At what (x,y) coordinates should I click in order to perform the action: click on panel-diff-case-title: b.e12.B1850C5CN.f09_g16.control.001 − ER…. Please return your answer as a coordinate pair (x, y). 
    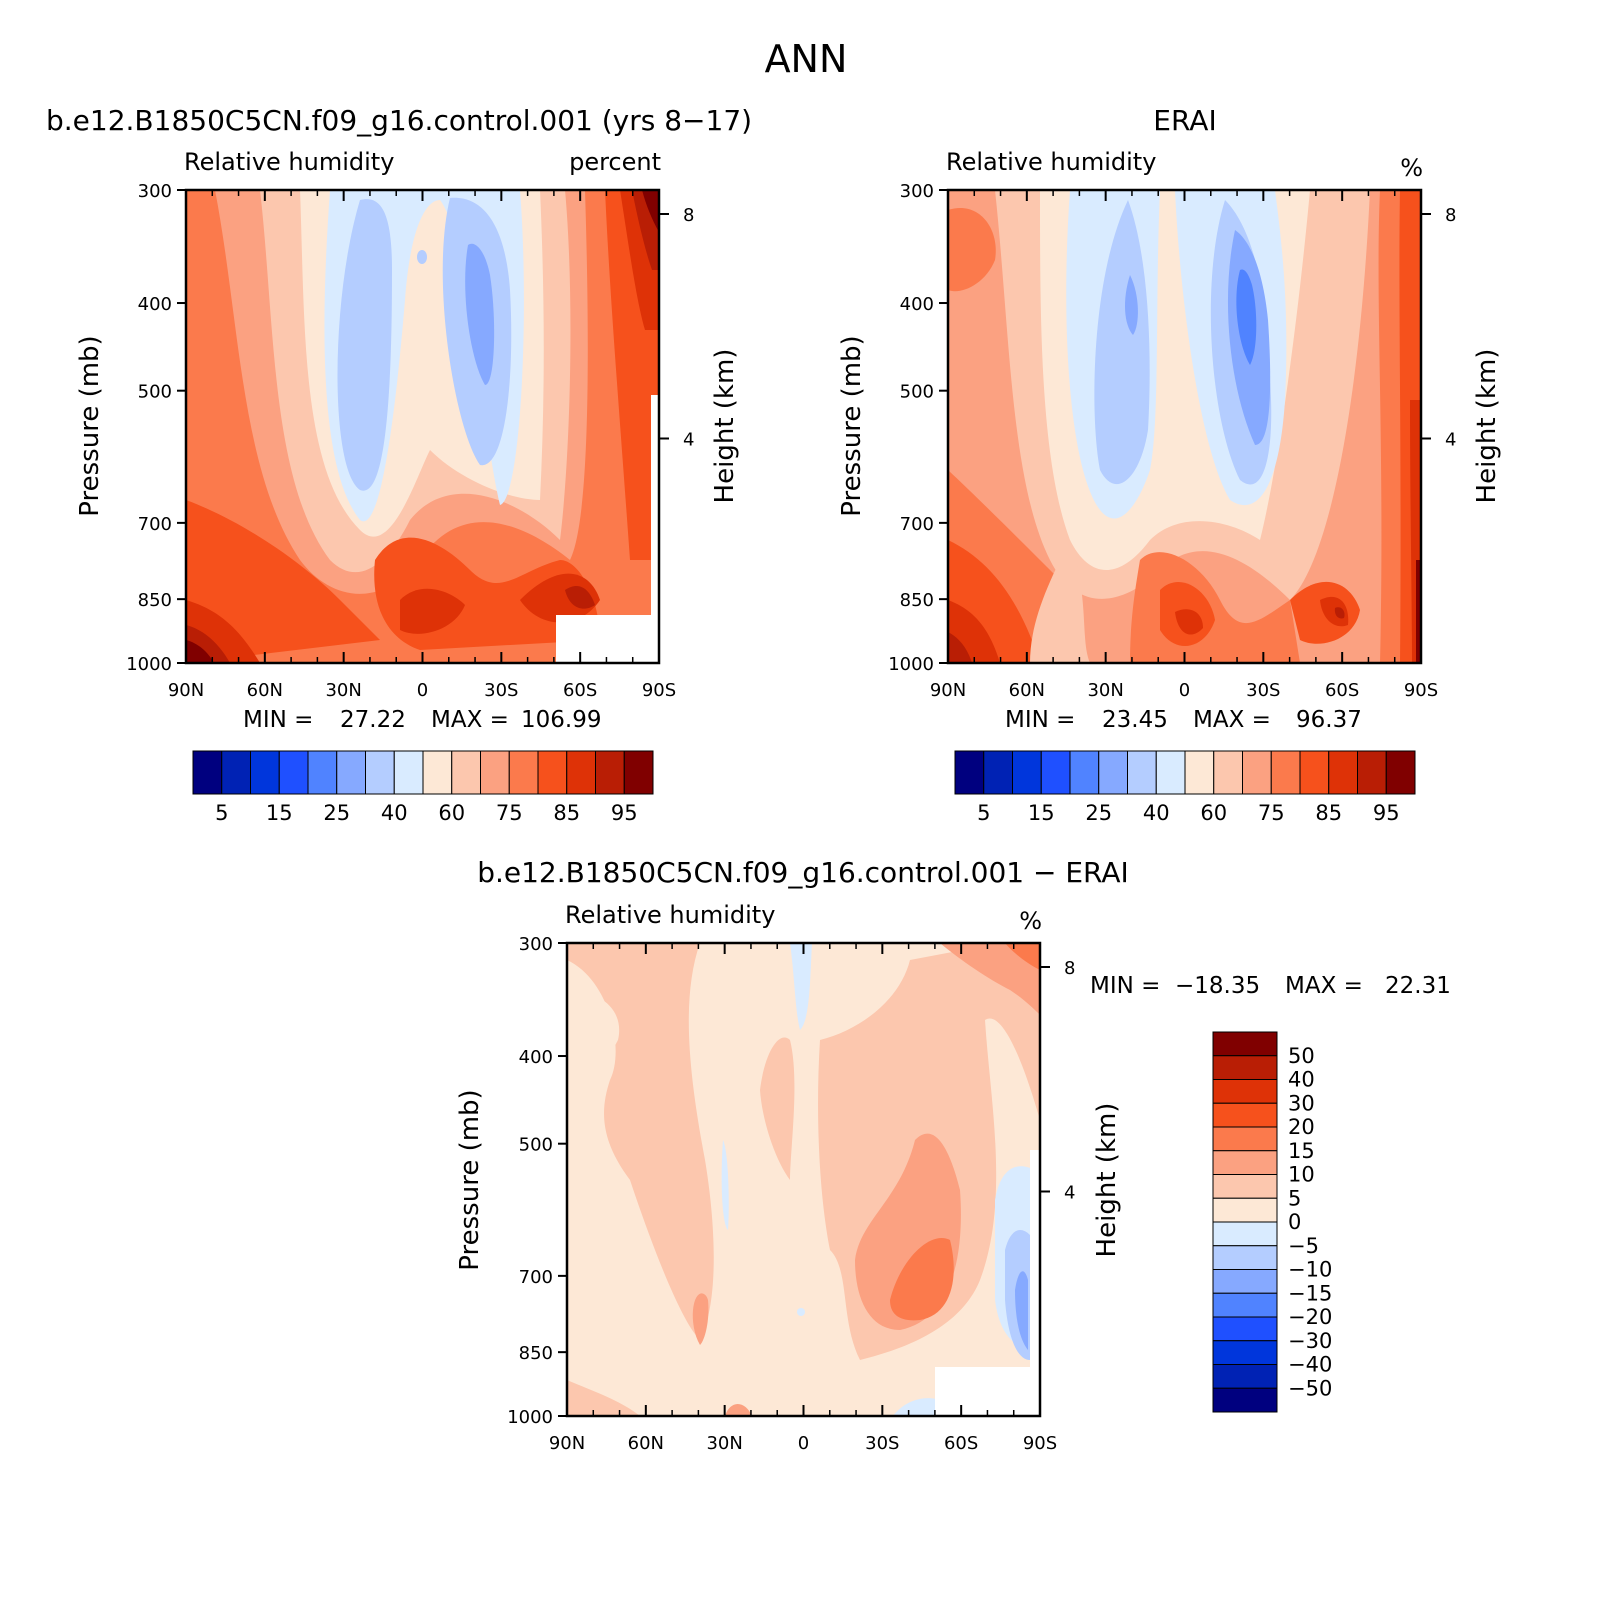
    Looking at the image, I should click on (803, 872).